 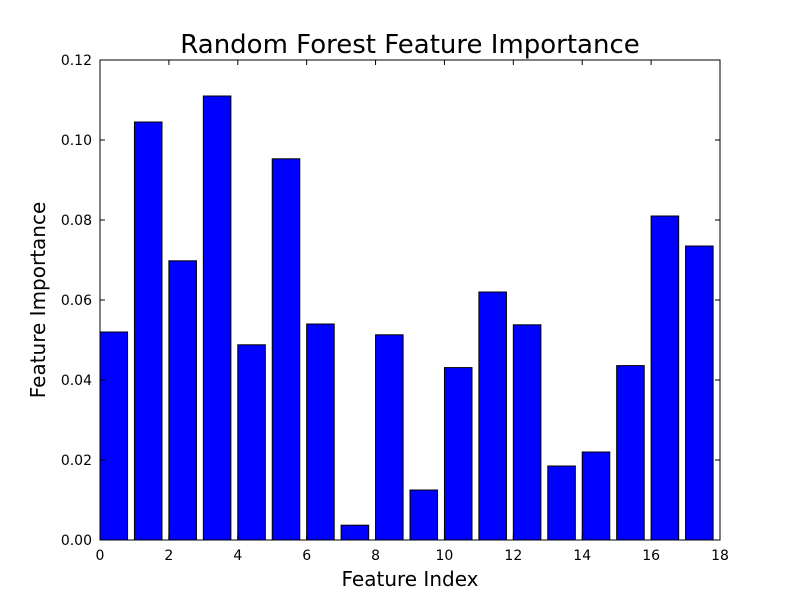 I want to click on x-tick-label: 10, so click(x=445, y=556).